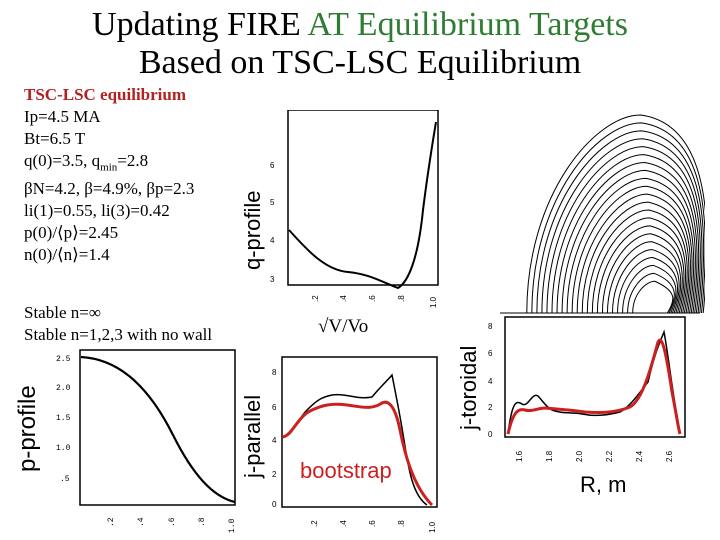 Image resolution: width=720 pixels, height=540 pixels. I want to click on q-ytick-5: 5, so click(272, 202).